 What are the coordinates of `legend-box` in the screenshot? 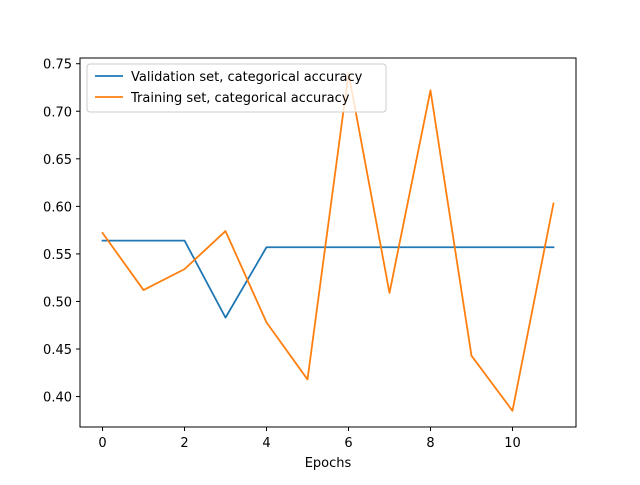 It's located at (236, 88).